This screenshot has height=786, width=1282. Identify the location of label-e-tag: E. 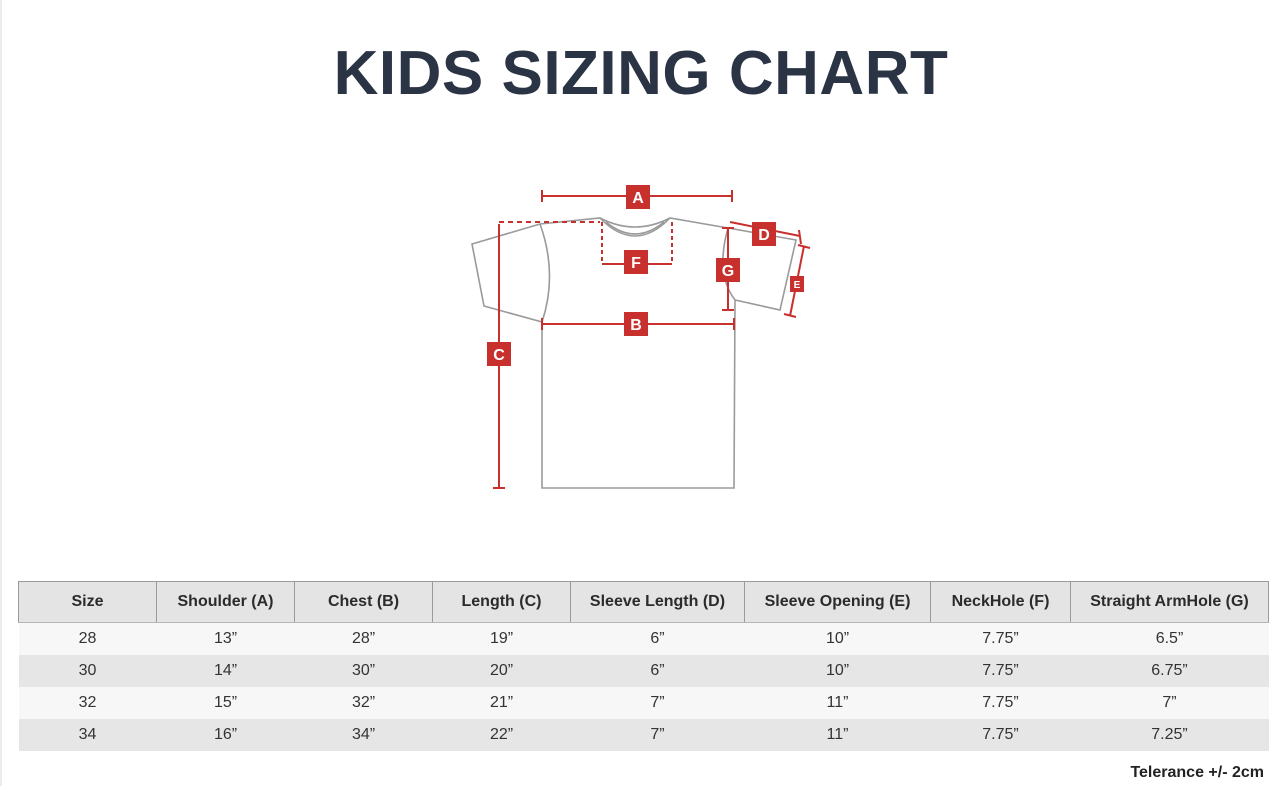
(797, 284).